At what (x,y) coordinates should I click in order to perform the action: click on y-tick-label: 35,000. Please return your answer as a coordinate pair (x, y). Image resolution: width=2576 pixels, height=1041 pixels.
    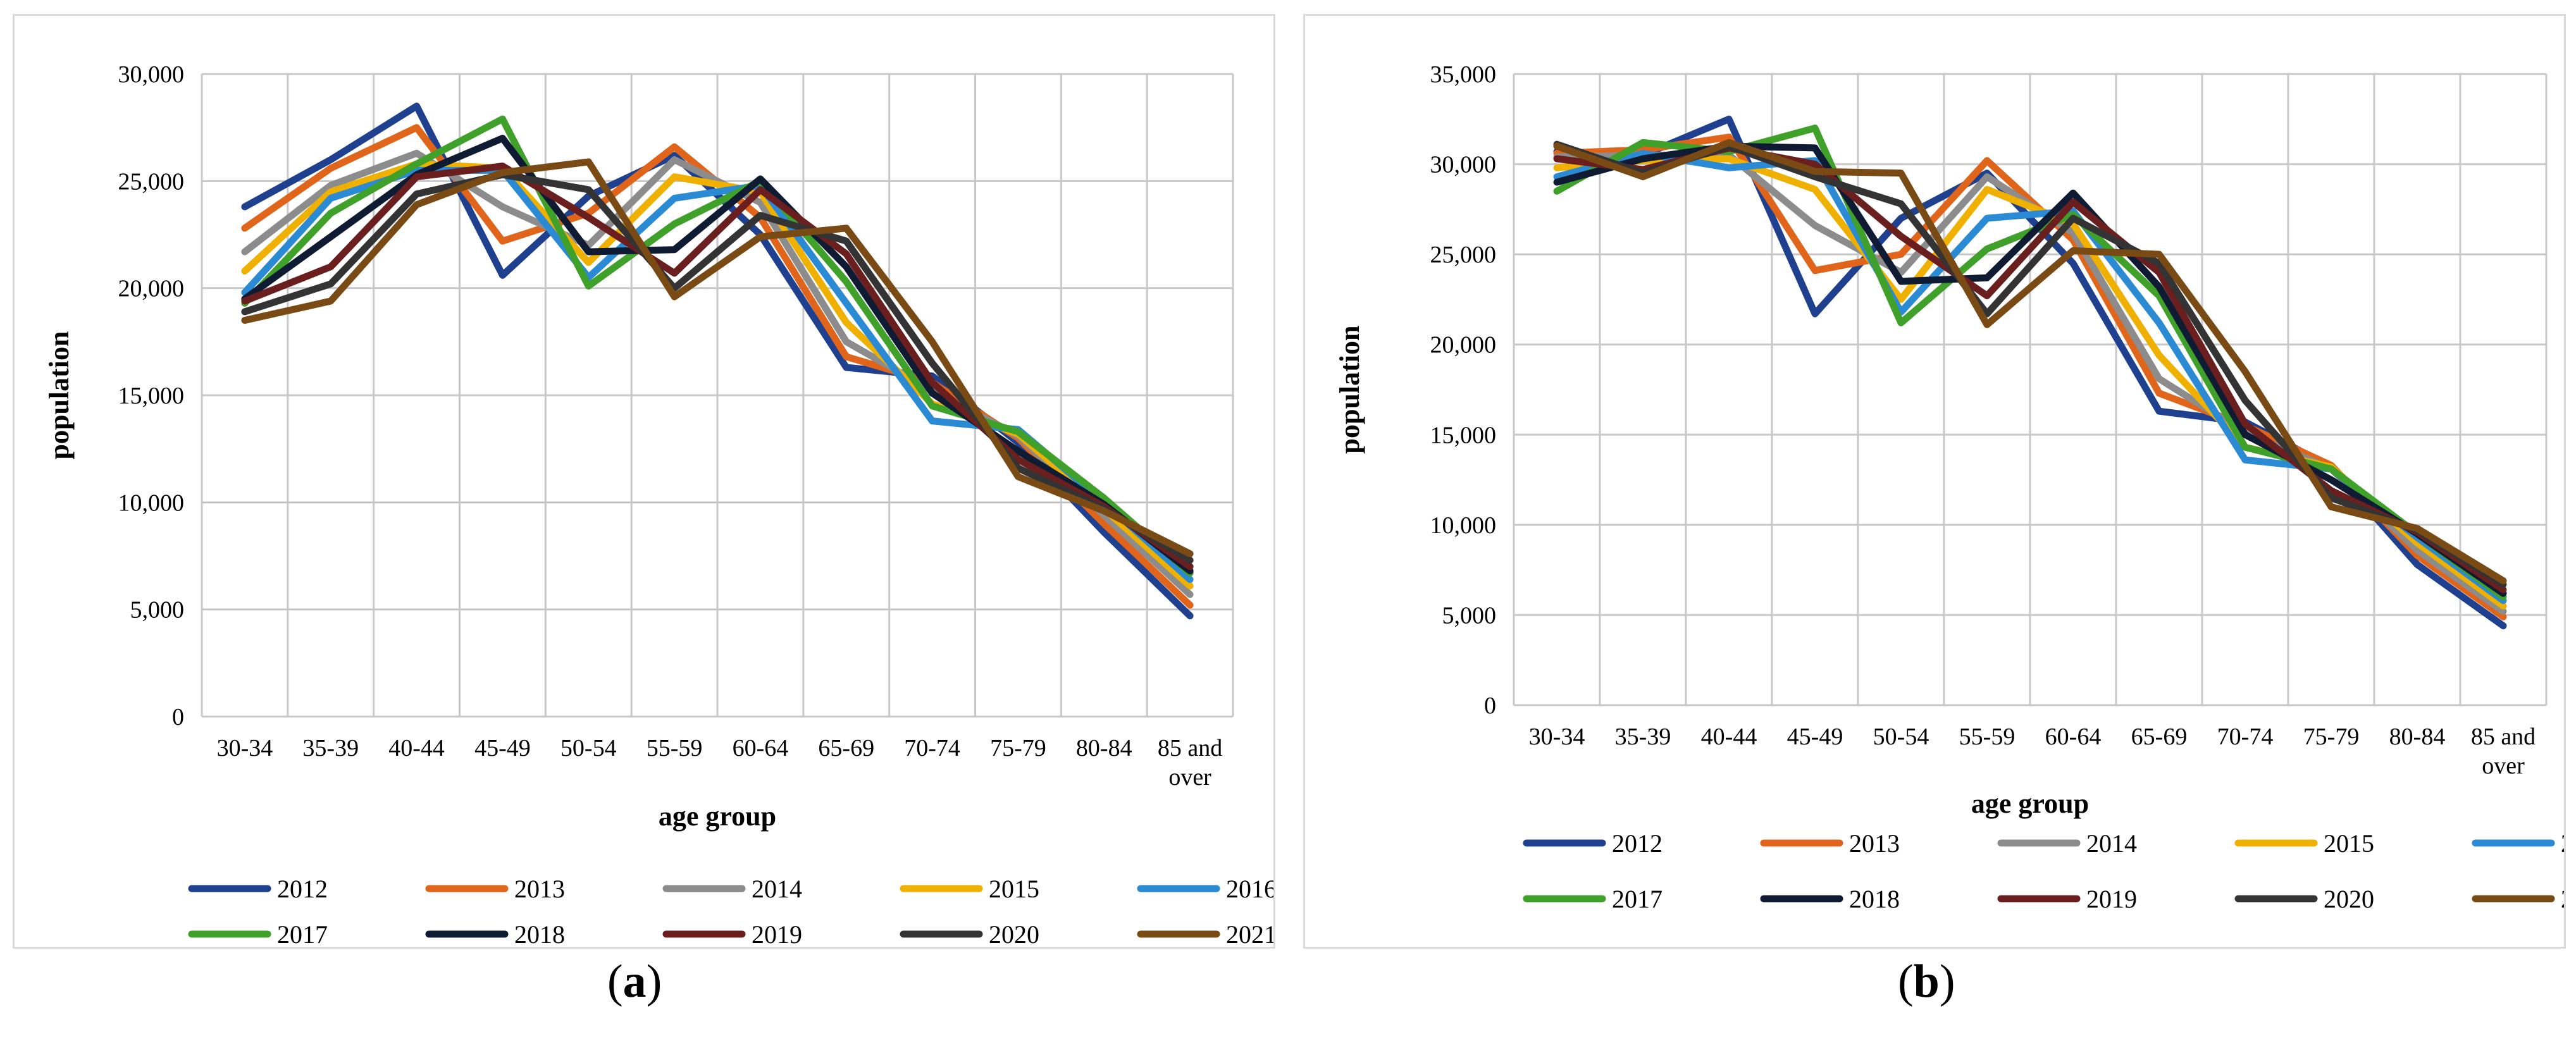
    Looking at the image, I should click on (1464, 74).